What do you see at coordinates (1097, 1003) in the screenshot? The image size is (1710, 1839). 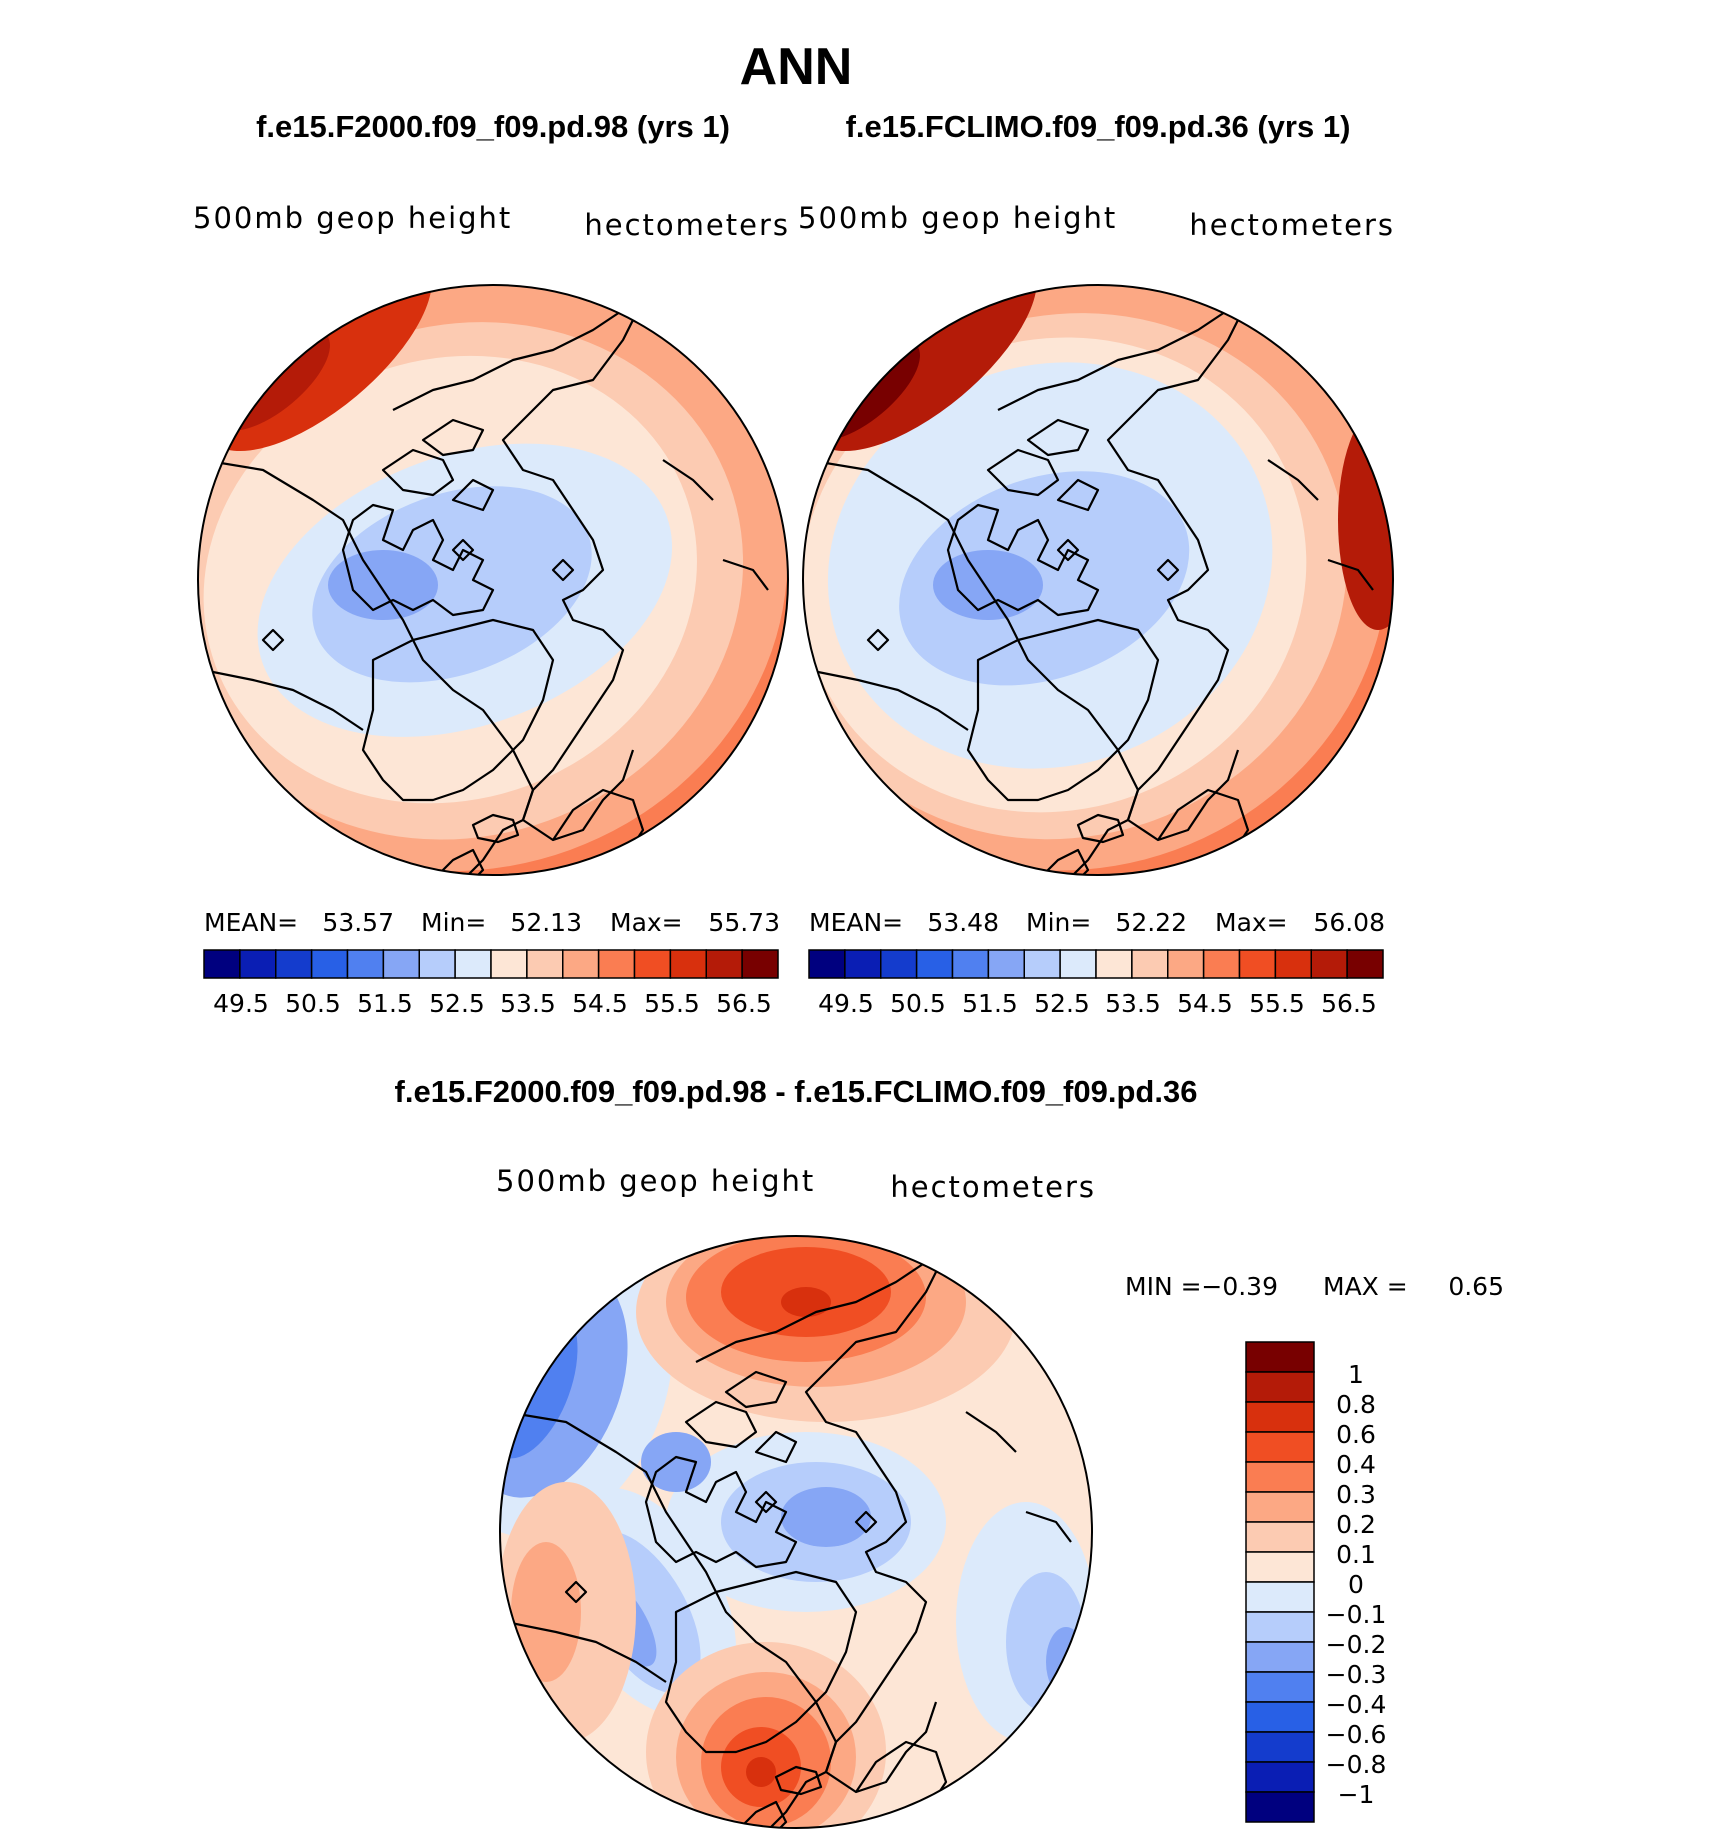 I see `panel2-colorbar-labels: 49.5 50.5 51.5 52.5 53.5 54.5 55.5 56.5` at bounding box center [1097, 1003].